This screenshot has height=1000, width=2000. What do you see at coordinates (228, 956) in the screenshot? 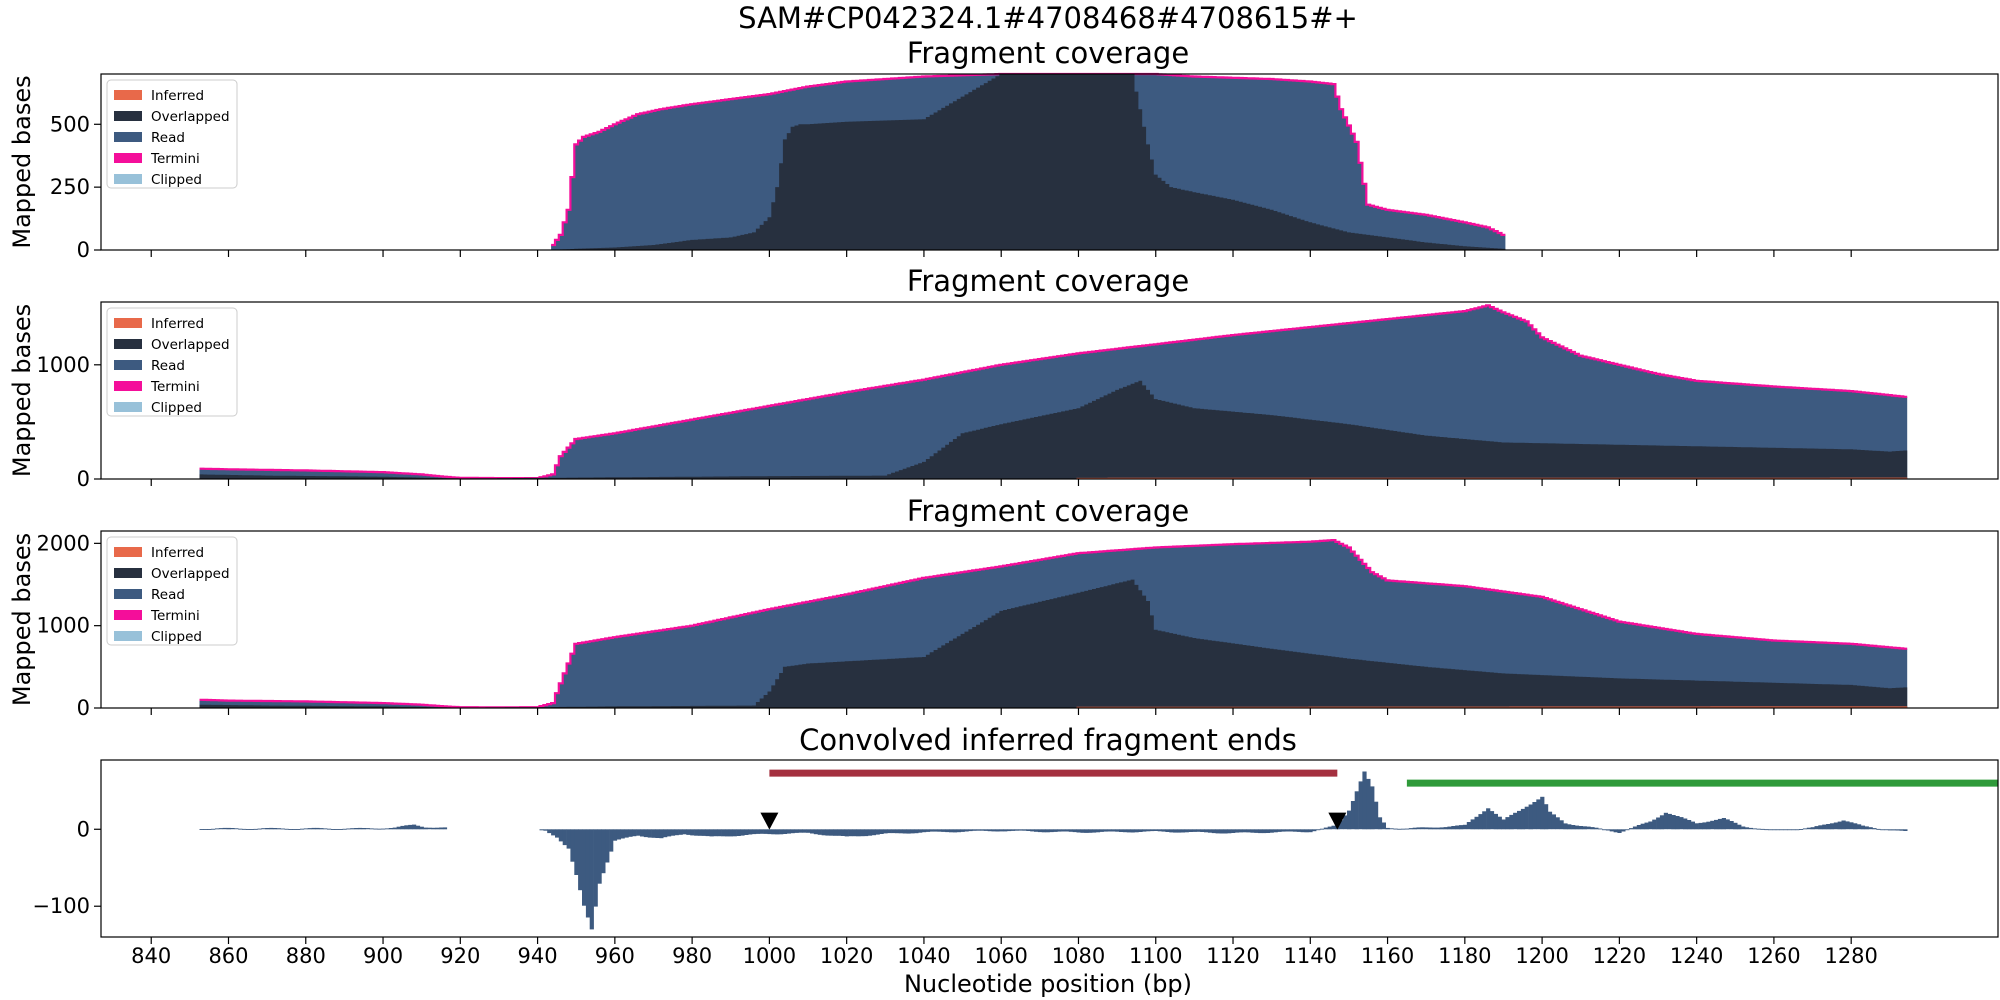
I see `x-tick-label: 860` at bounding box center [228, 956].